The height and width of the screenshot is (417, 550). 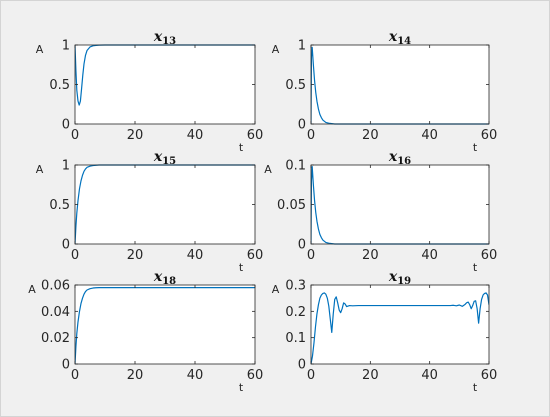 I want to click on subplot-5: 0 20 40 60 0 0.02 0.04 0.06 At x18, so click(x=145, y=331).